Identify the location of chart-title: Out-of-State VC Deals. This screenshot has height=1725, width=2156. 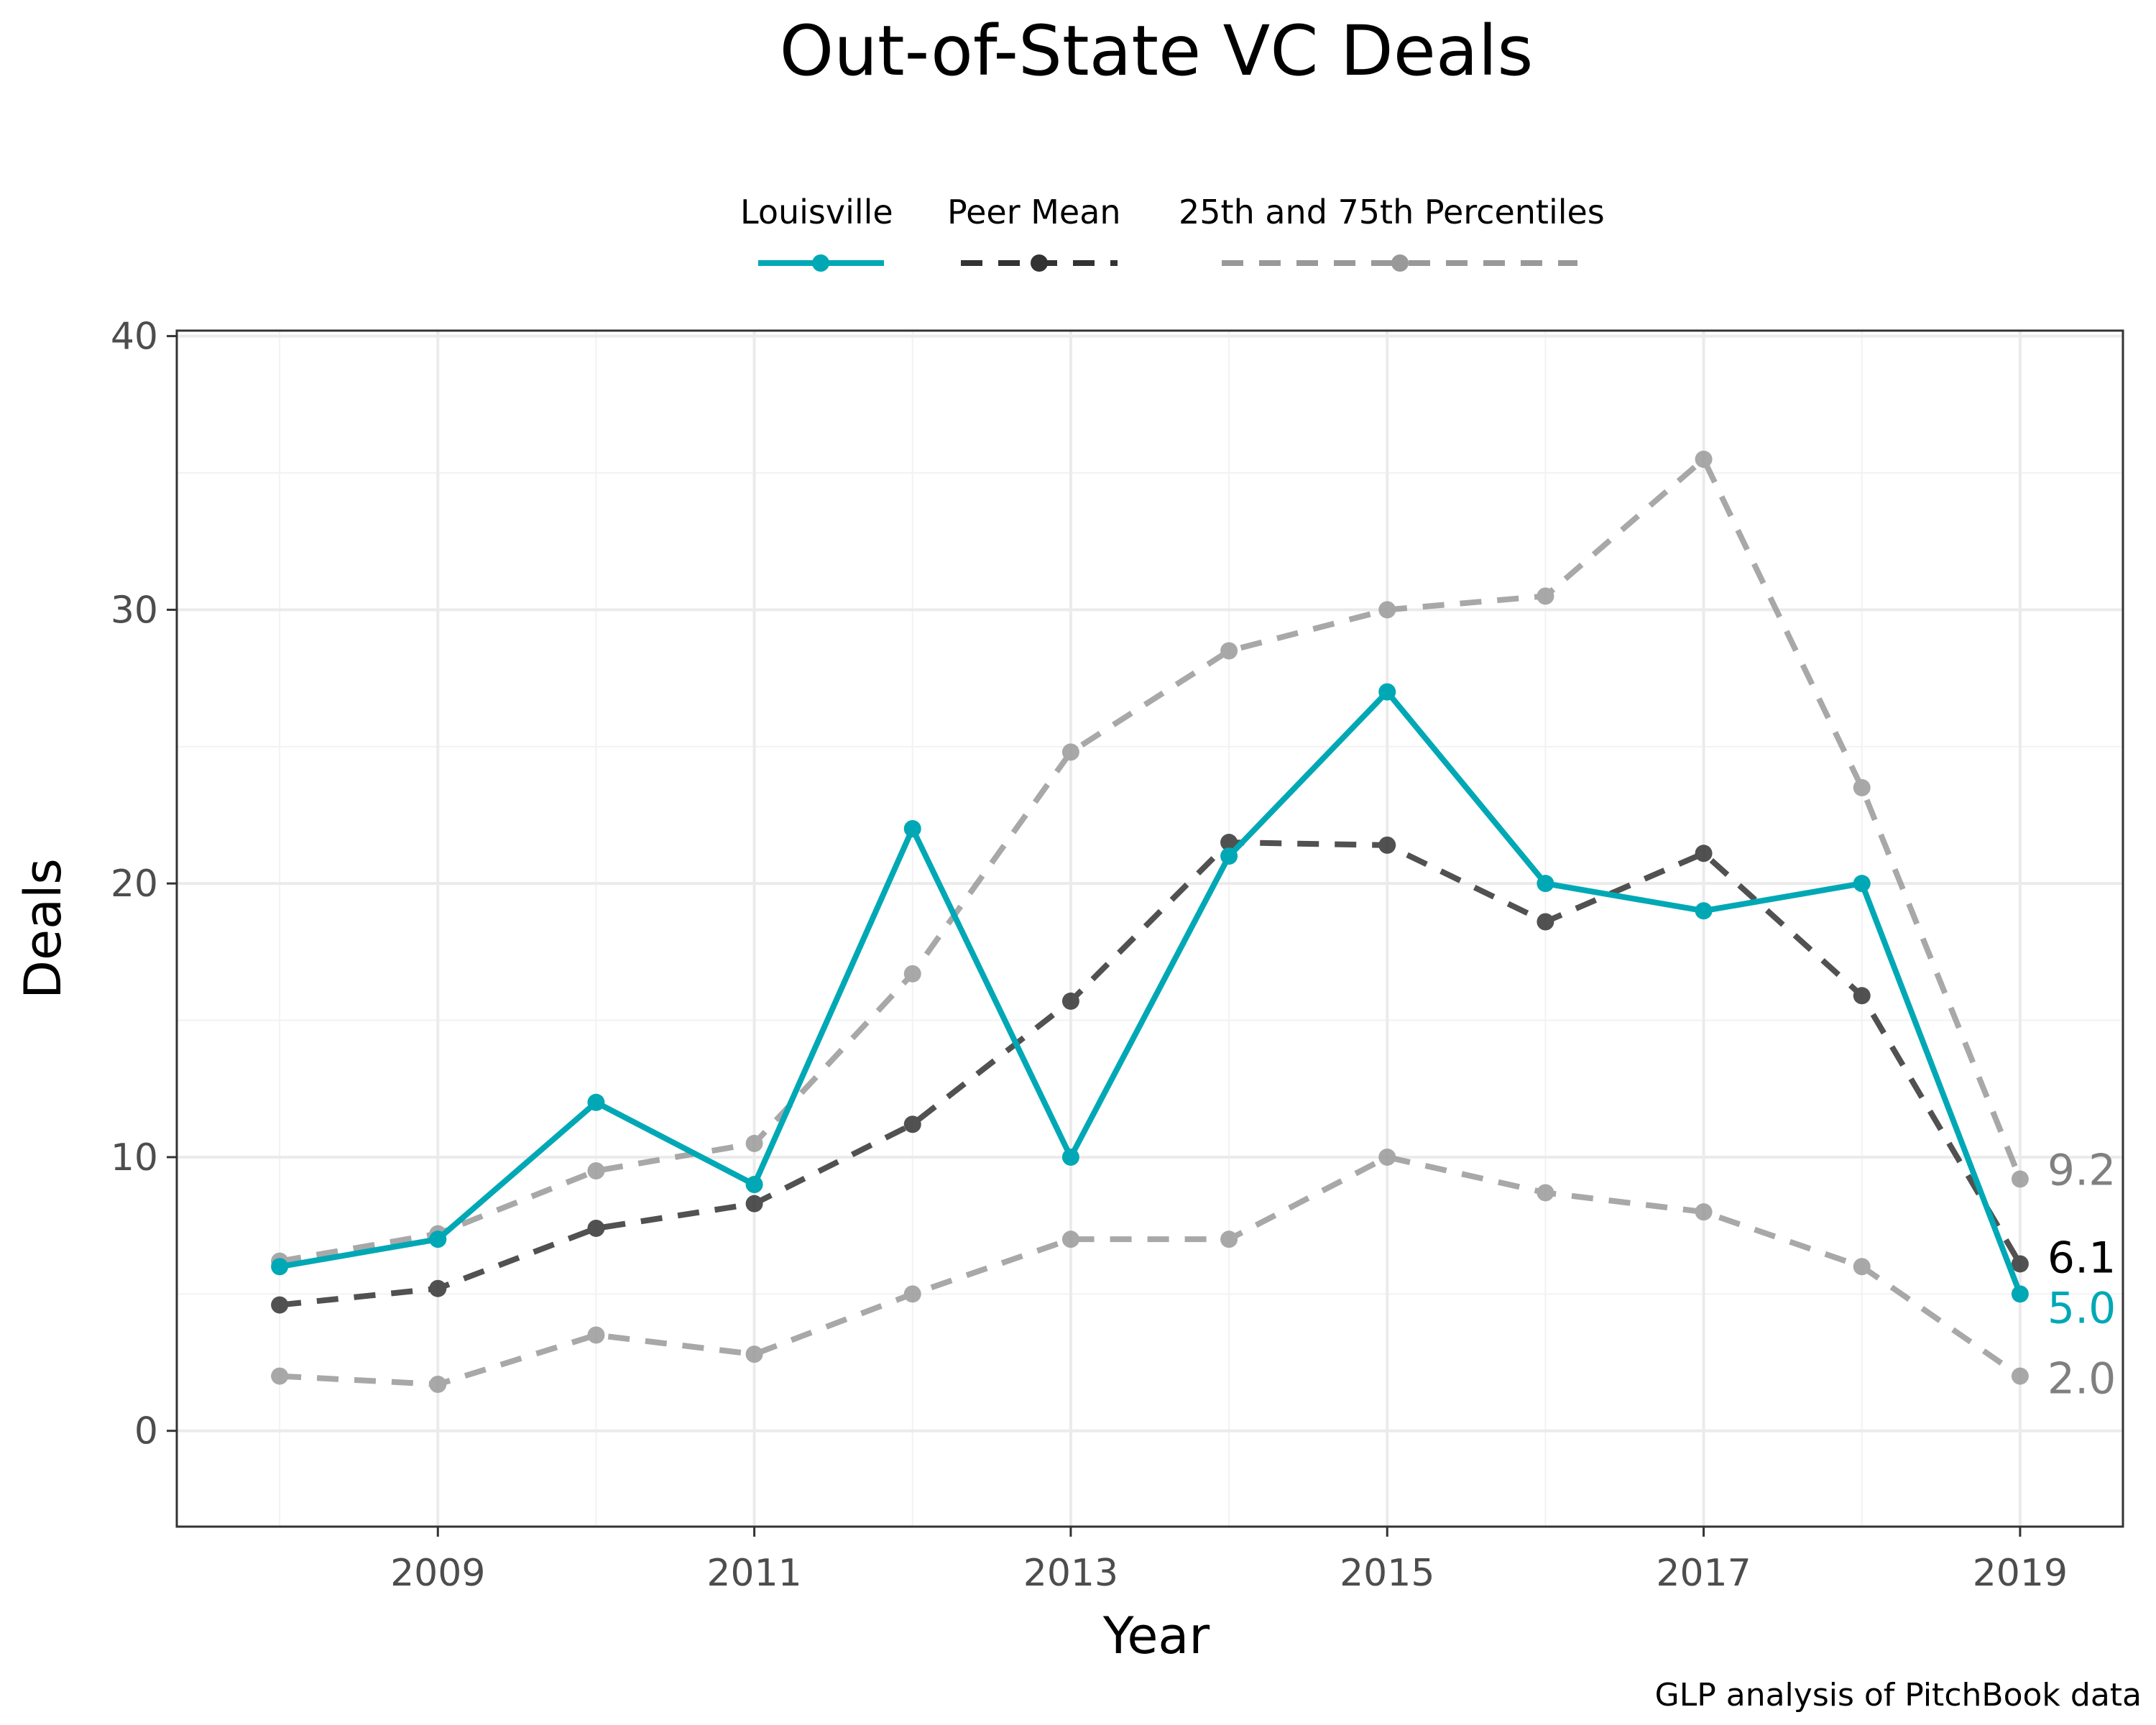
(1157, 51).